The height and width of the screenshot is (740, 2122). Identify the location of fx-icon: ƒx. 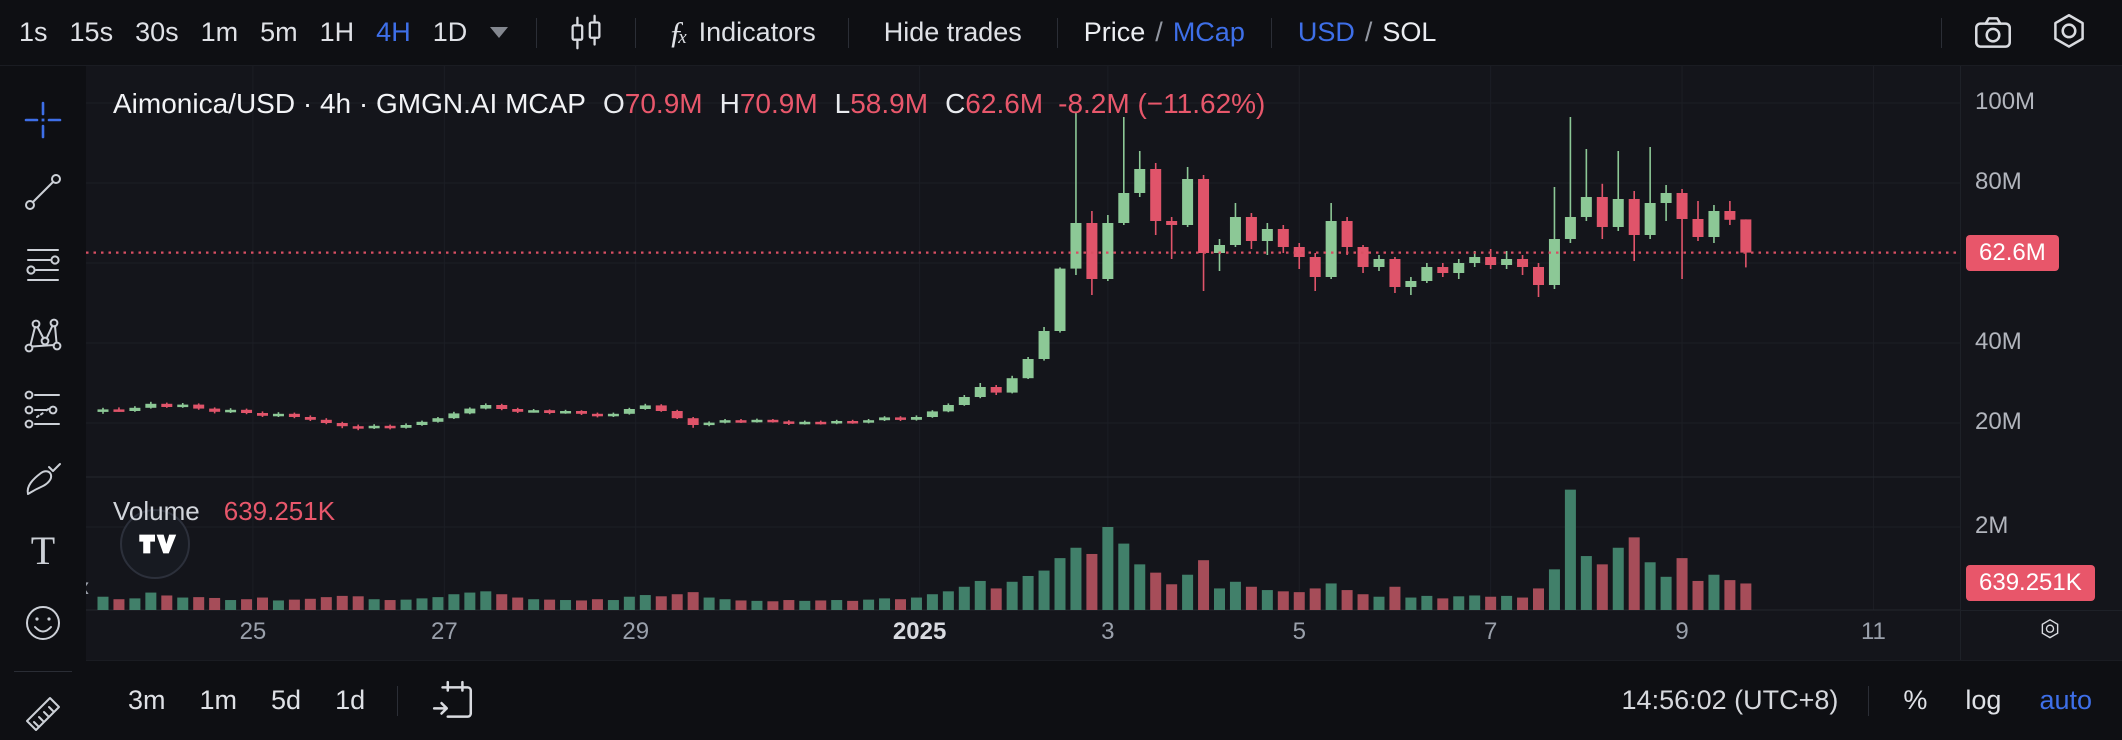
(677, 32).